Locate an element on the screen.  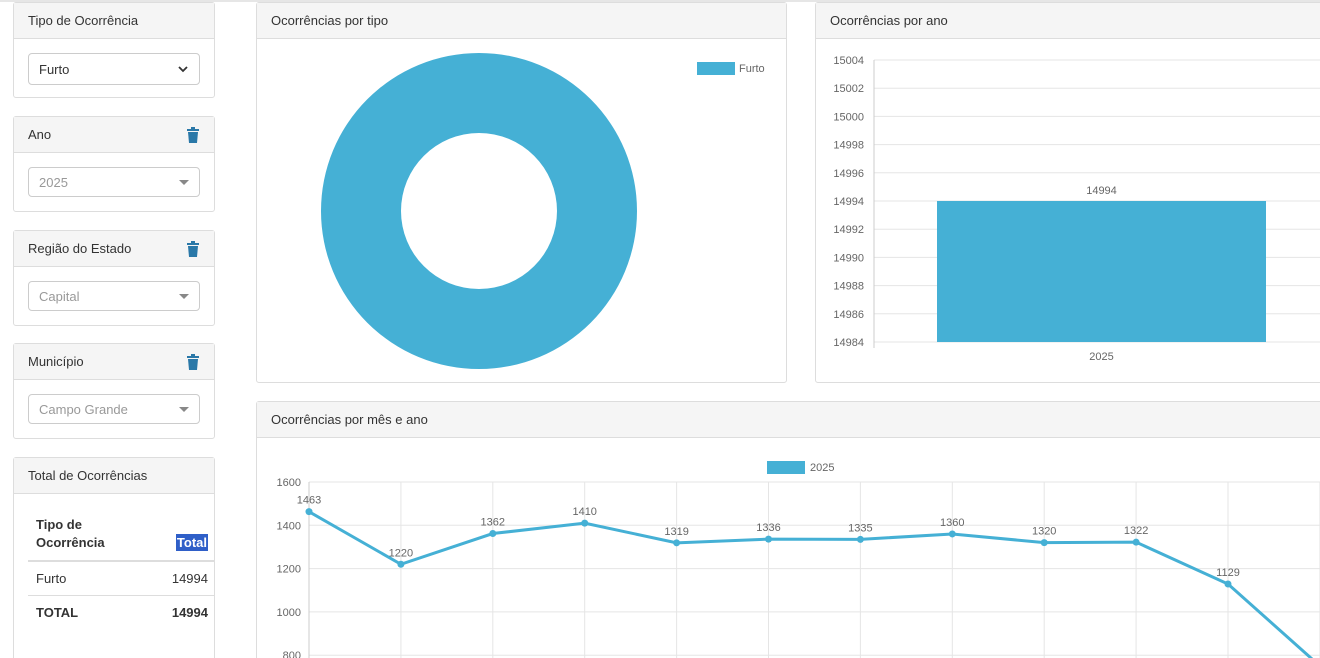
data-label: 1220 is located at coordinates (401, 553).